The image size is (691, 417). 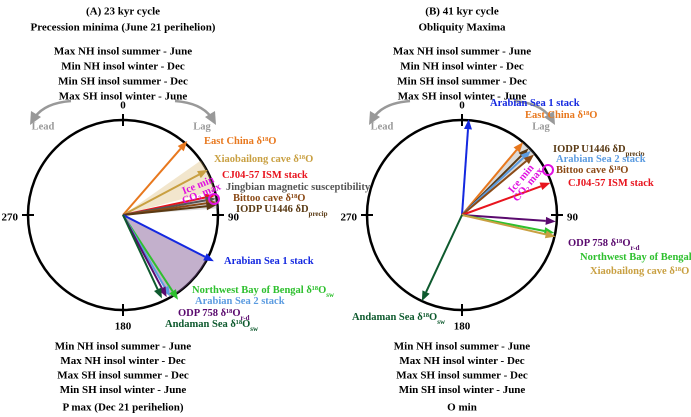 What do you see at coordinates (122, 361) in the screenshot?
I see `insolation-line: Max NH insol winter - Dec` at bounding box center [122, 361].